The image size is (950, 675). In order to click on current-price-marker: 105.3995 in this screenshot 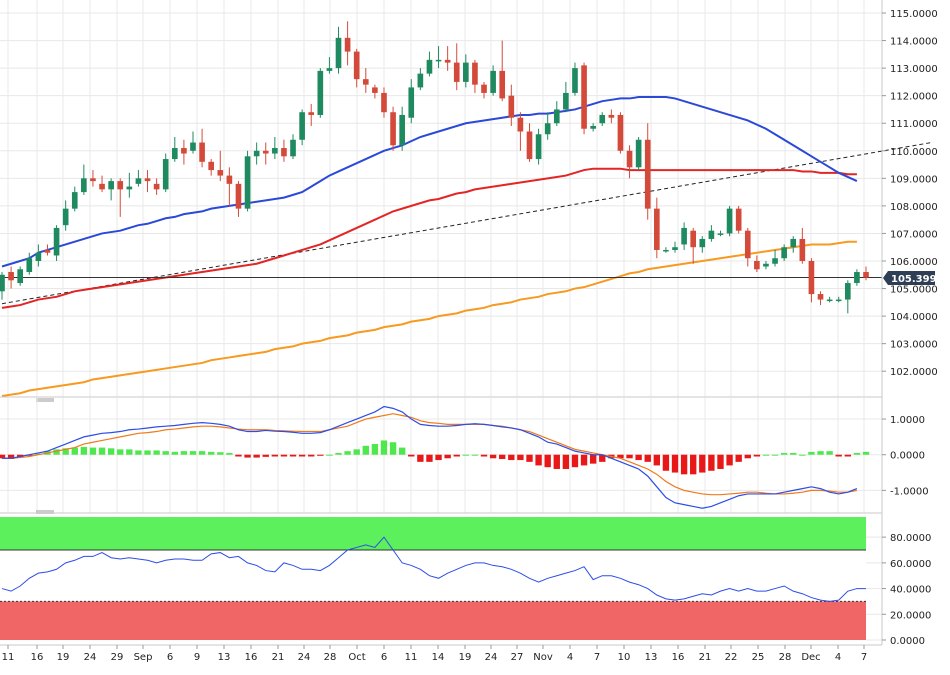, I will do `click(913, 278)`.